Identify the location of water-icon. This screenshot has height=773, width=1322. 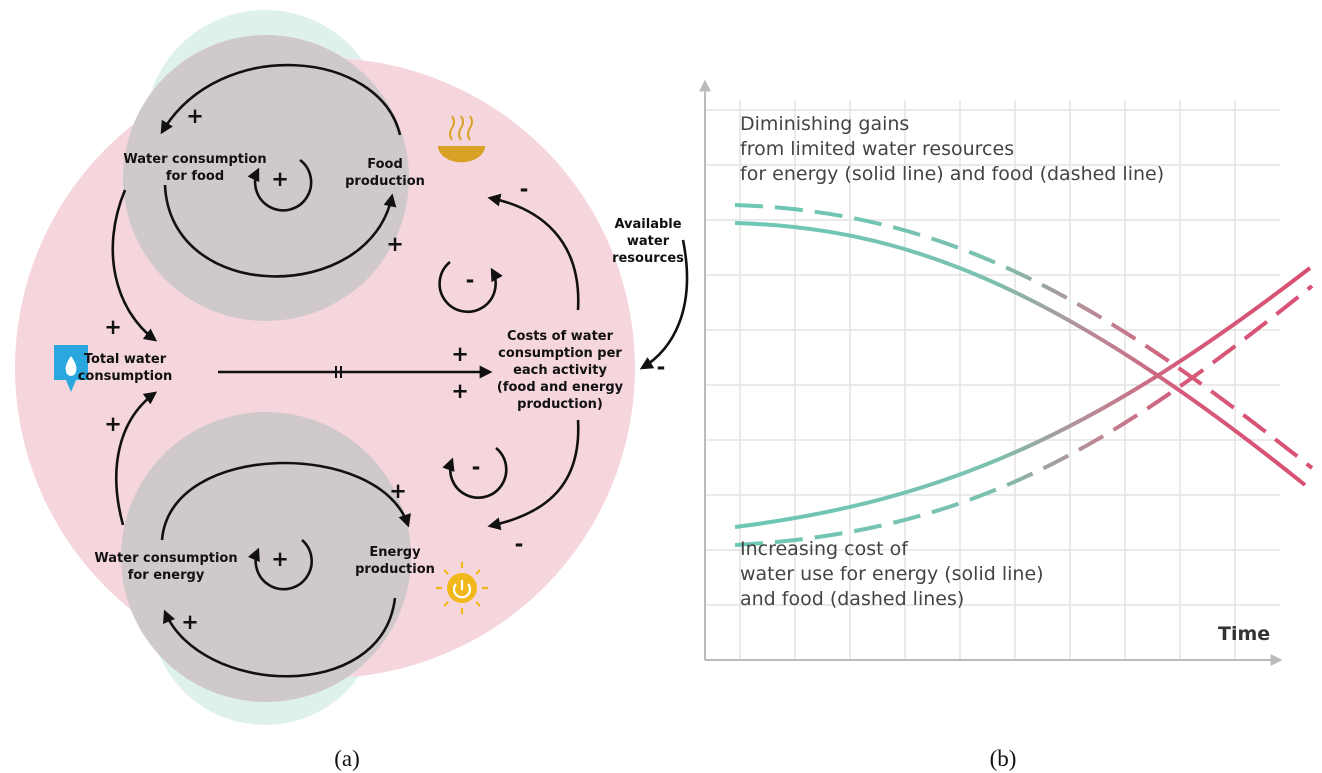
(71, 368).